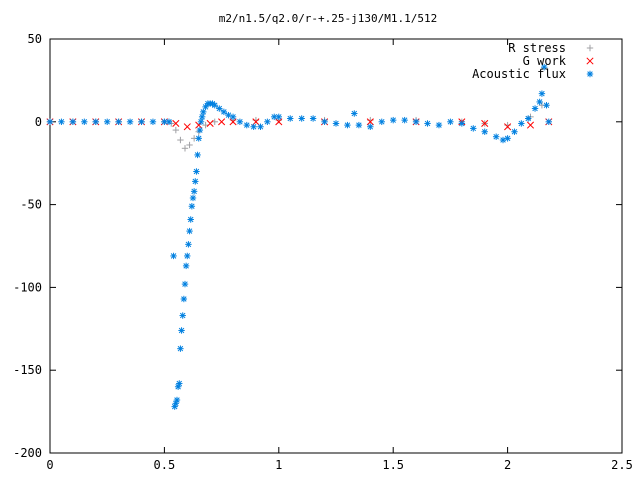  Describe the element at coordinates (296, 127) in the screenshot. I see `series-r-stress` at that location.